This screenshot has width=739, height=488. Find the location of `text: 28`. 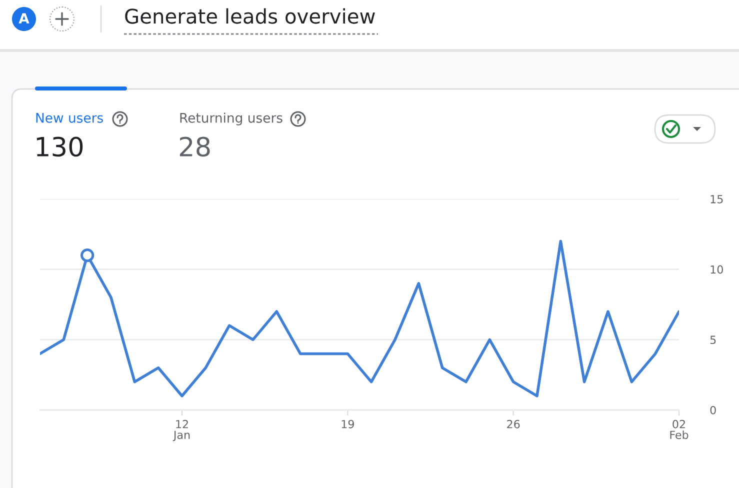

text: 28 is located at coordinates (195, 146).